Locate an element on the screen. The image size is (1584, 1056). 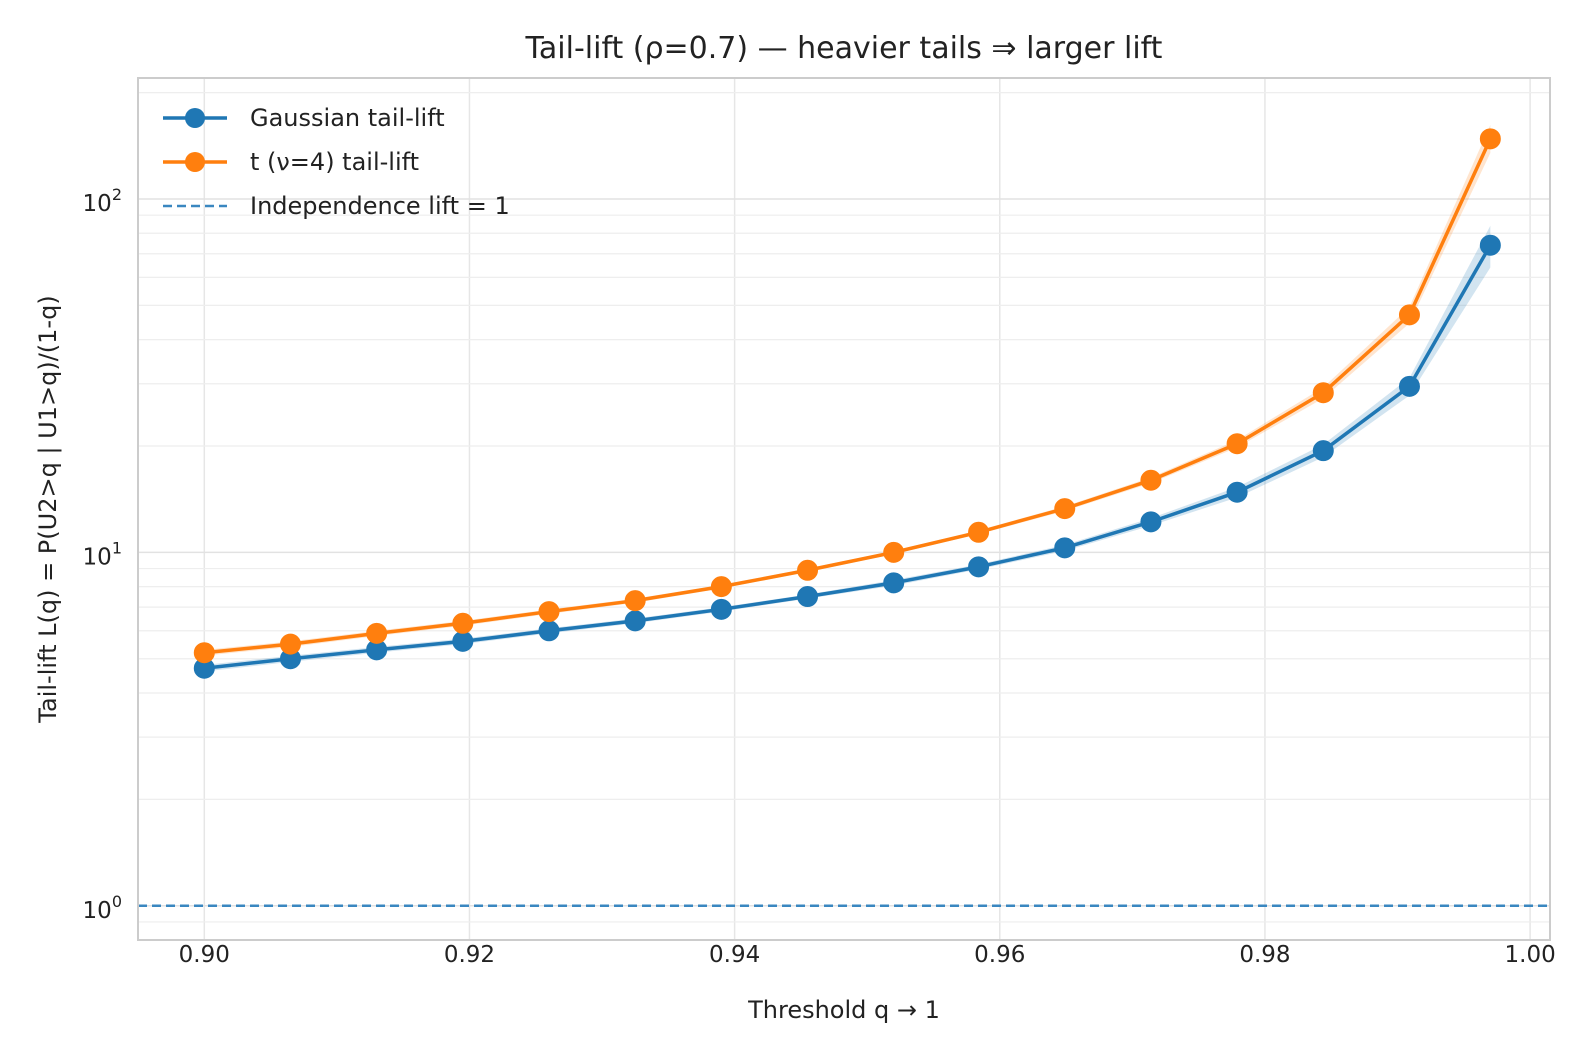
y-tick-label: 10¹ is located at coordinates (102, 554).